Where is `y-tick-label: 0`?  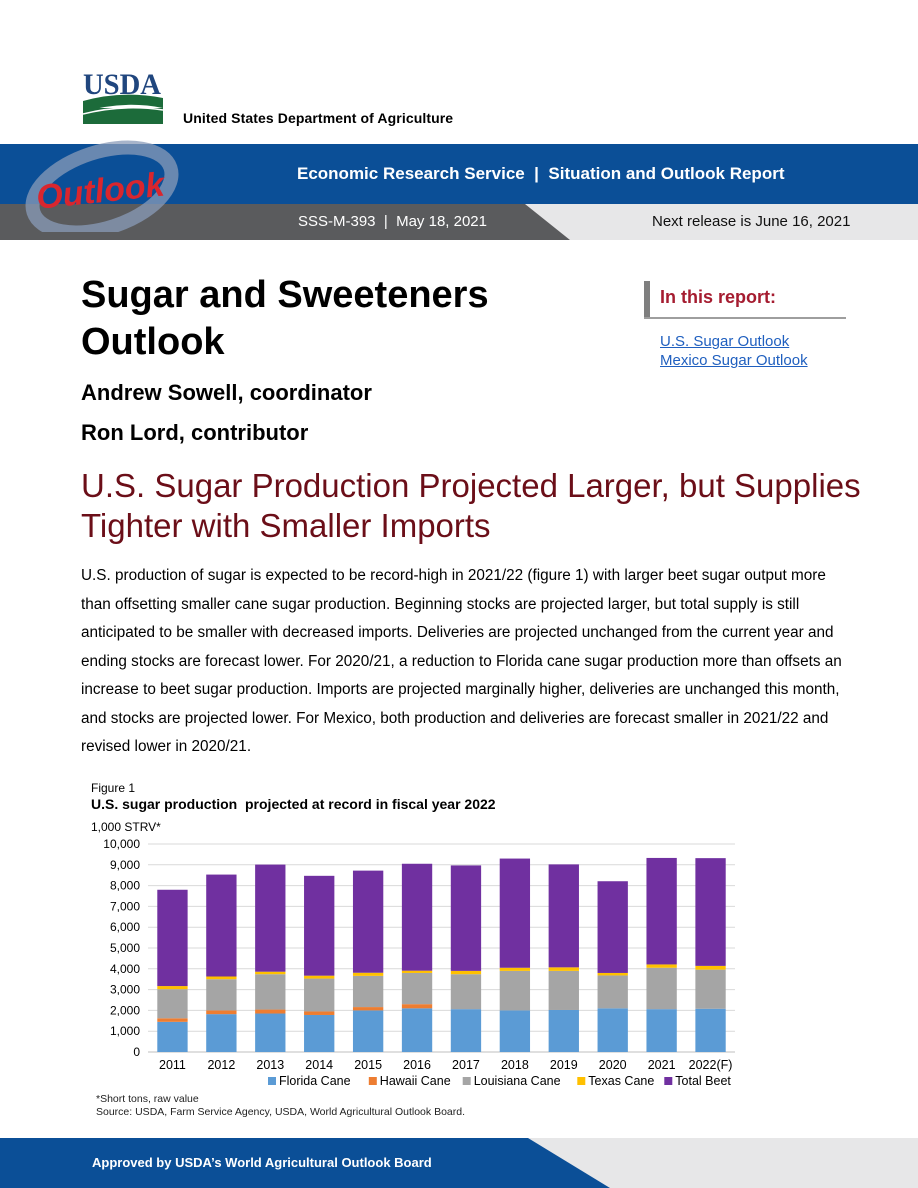
y-tick-label: 0 is located at coordinates (136, 1052).